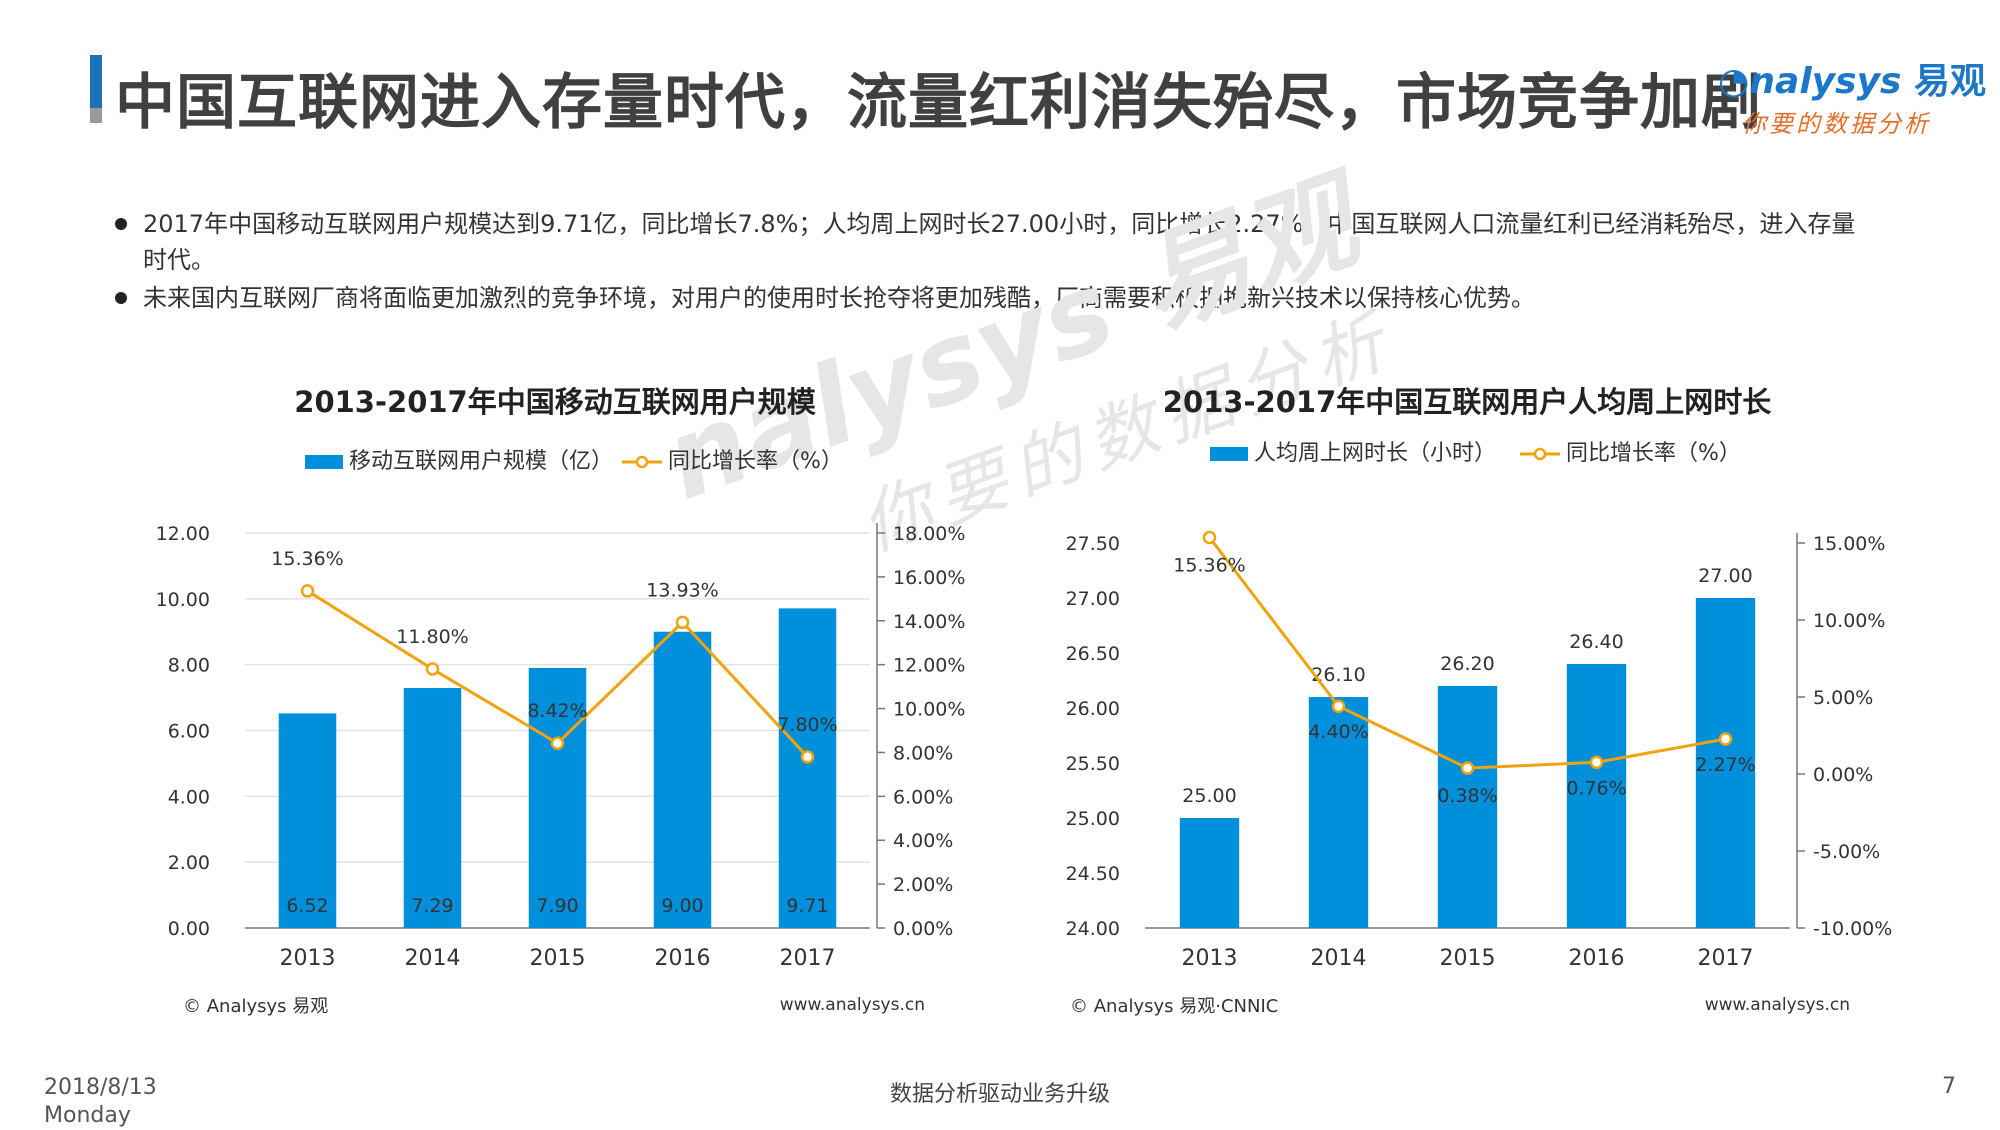 The image size is (2000, 1130). I want to click on chart1-x-tick-label: 2014, so click(433, 958).